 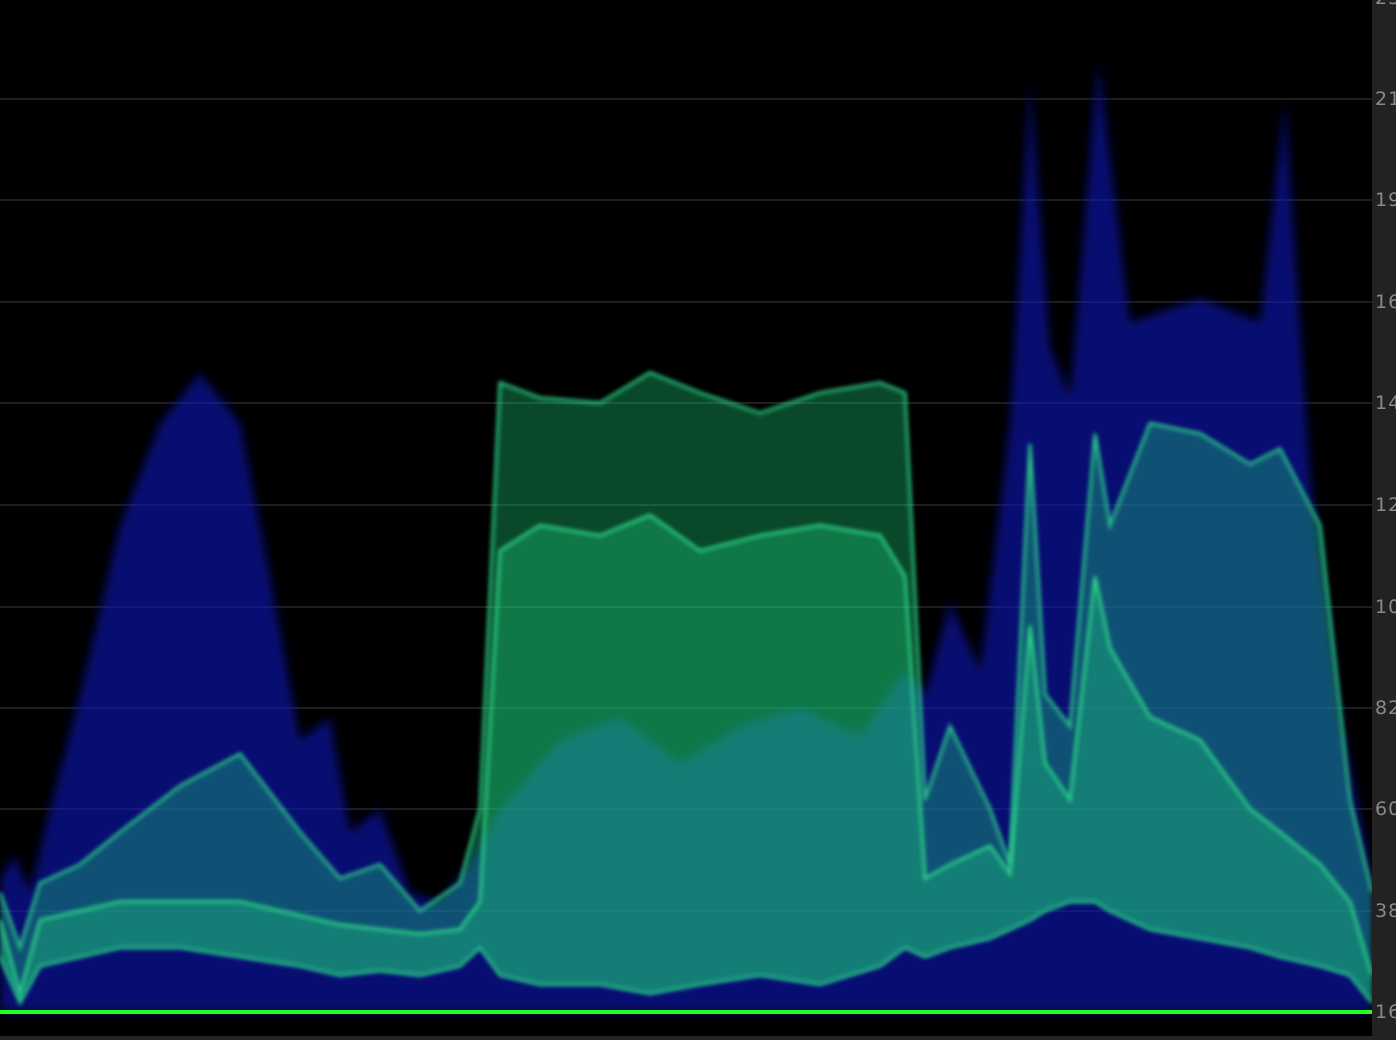 I want to click on y-tick-label-124: 124, so click(x=1385, y=505).